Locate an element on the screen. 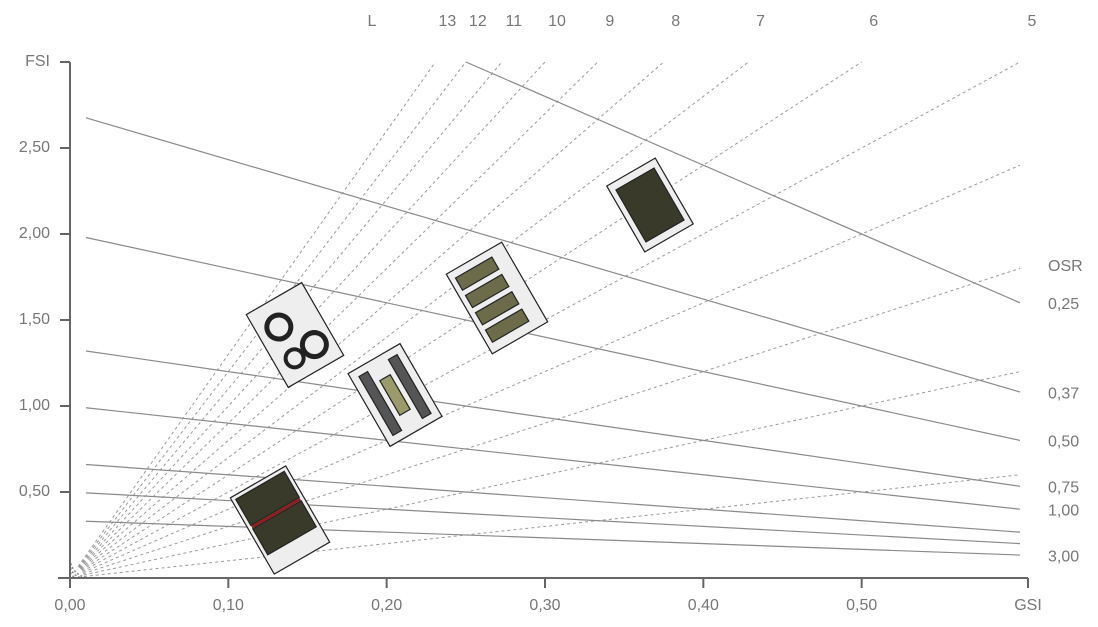 Image resolution: width=1098 pixels, height=627 pixels. y-tick-label: 2,50 is located at coordinates (34, 147).